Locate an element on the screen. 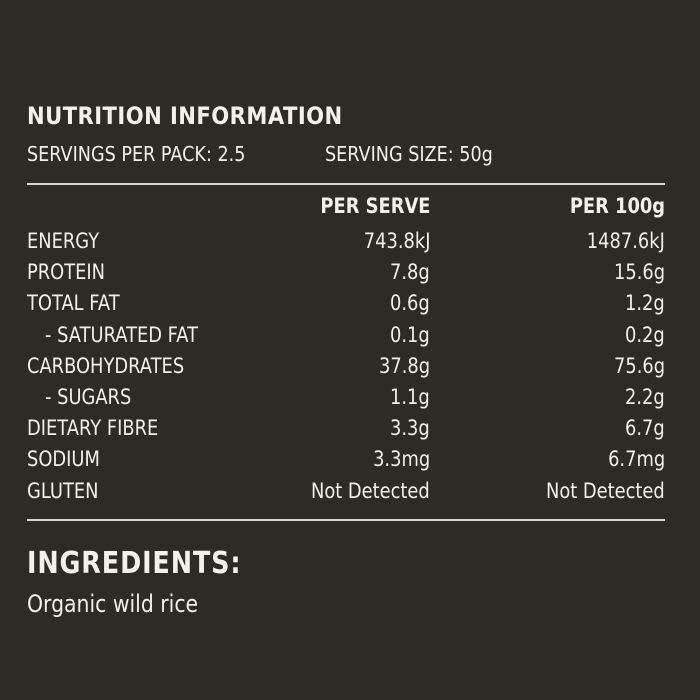 The width and height of the screenshot is (700, 700). per-serve-value: 1.1g is located at coordinates (410, 396).